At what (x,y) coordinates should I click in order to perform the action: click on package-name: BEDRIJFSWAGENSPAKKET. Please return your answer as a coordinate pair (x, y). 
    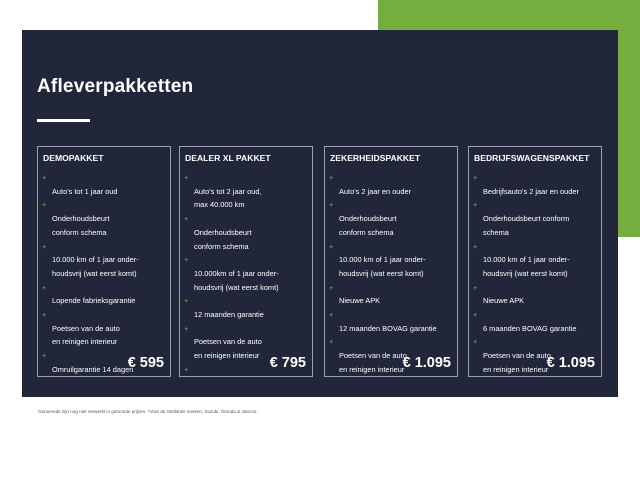
    Looking at the image, I should click on (532, 158).